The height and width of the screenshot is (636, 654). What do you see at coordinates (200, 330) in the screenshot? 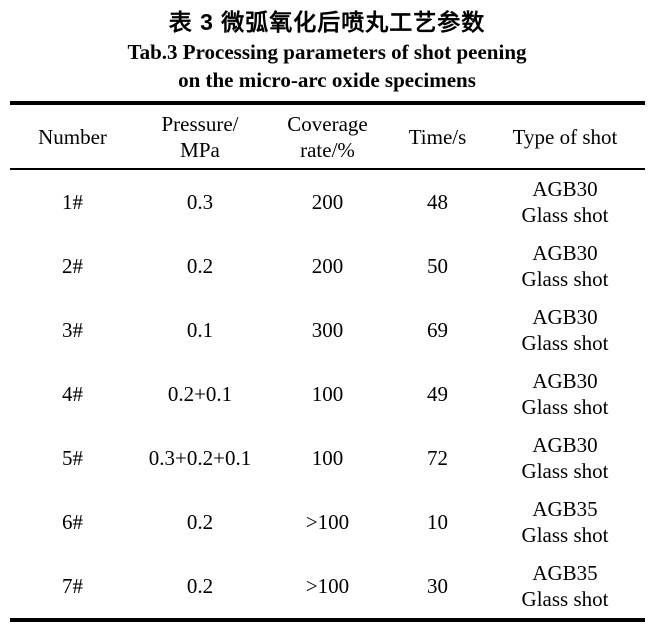
I see `cell-pressure: 0.1` at bounding box center [200, 330].